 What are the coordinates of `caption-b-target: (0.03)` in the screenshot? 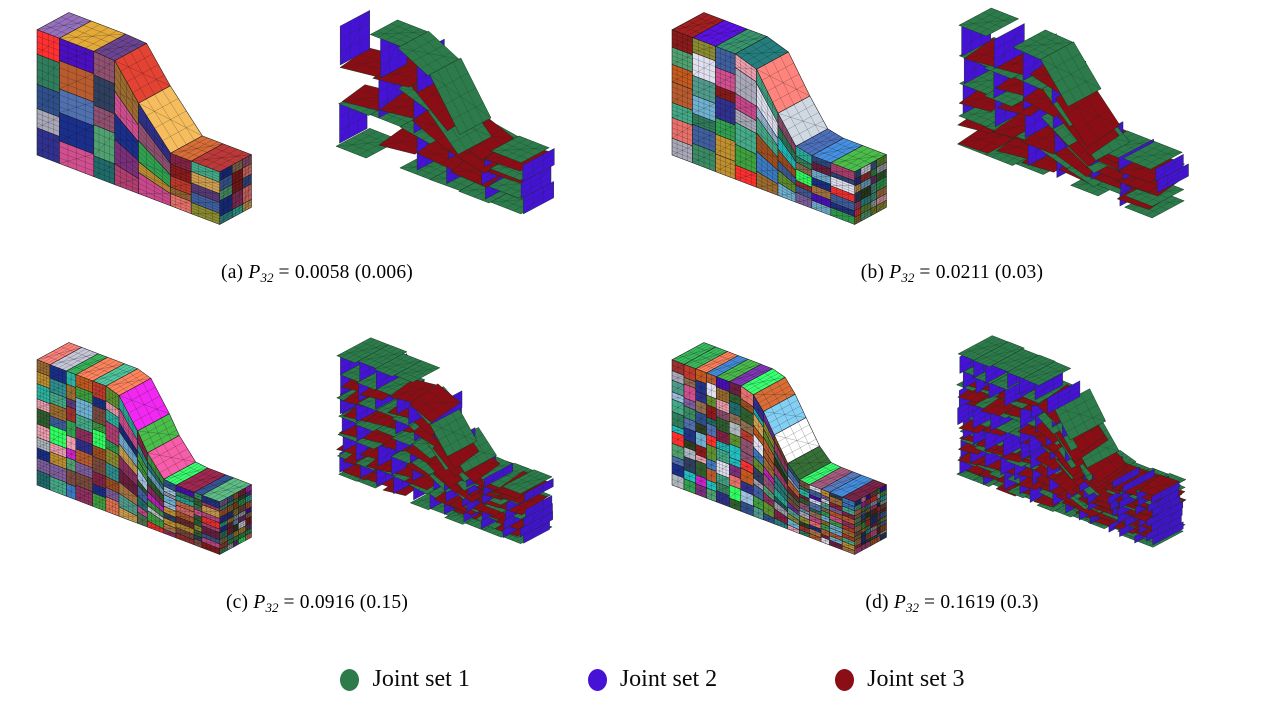 It's located at (1019, 272).